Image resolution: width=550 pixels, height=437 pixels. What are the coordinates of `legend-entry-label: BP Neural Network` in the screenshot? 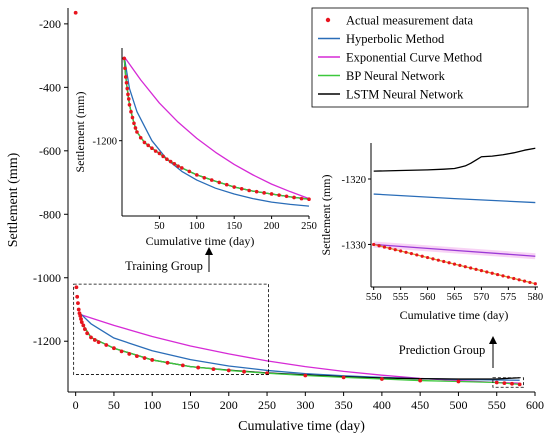 It's located at (396, 76).